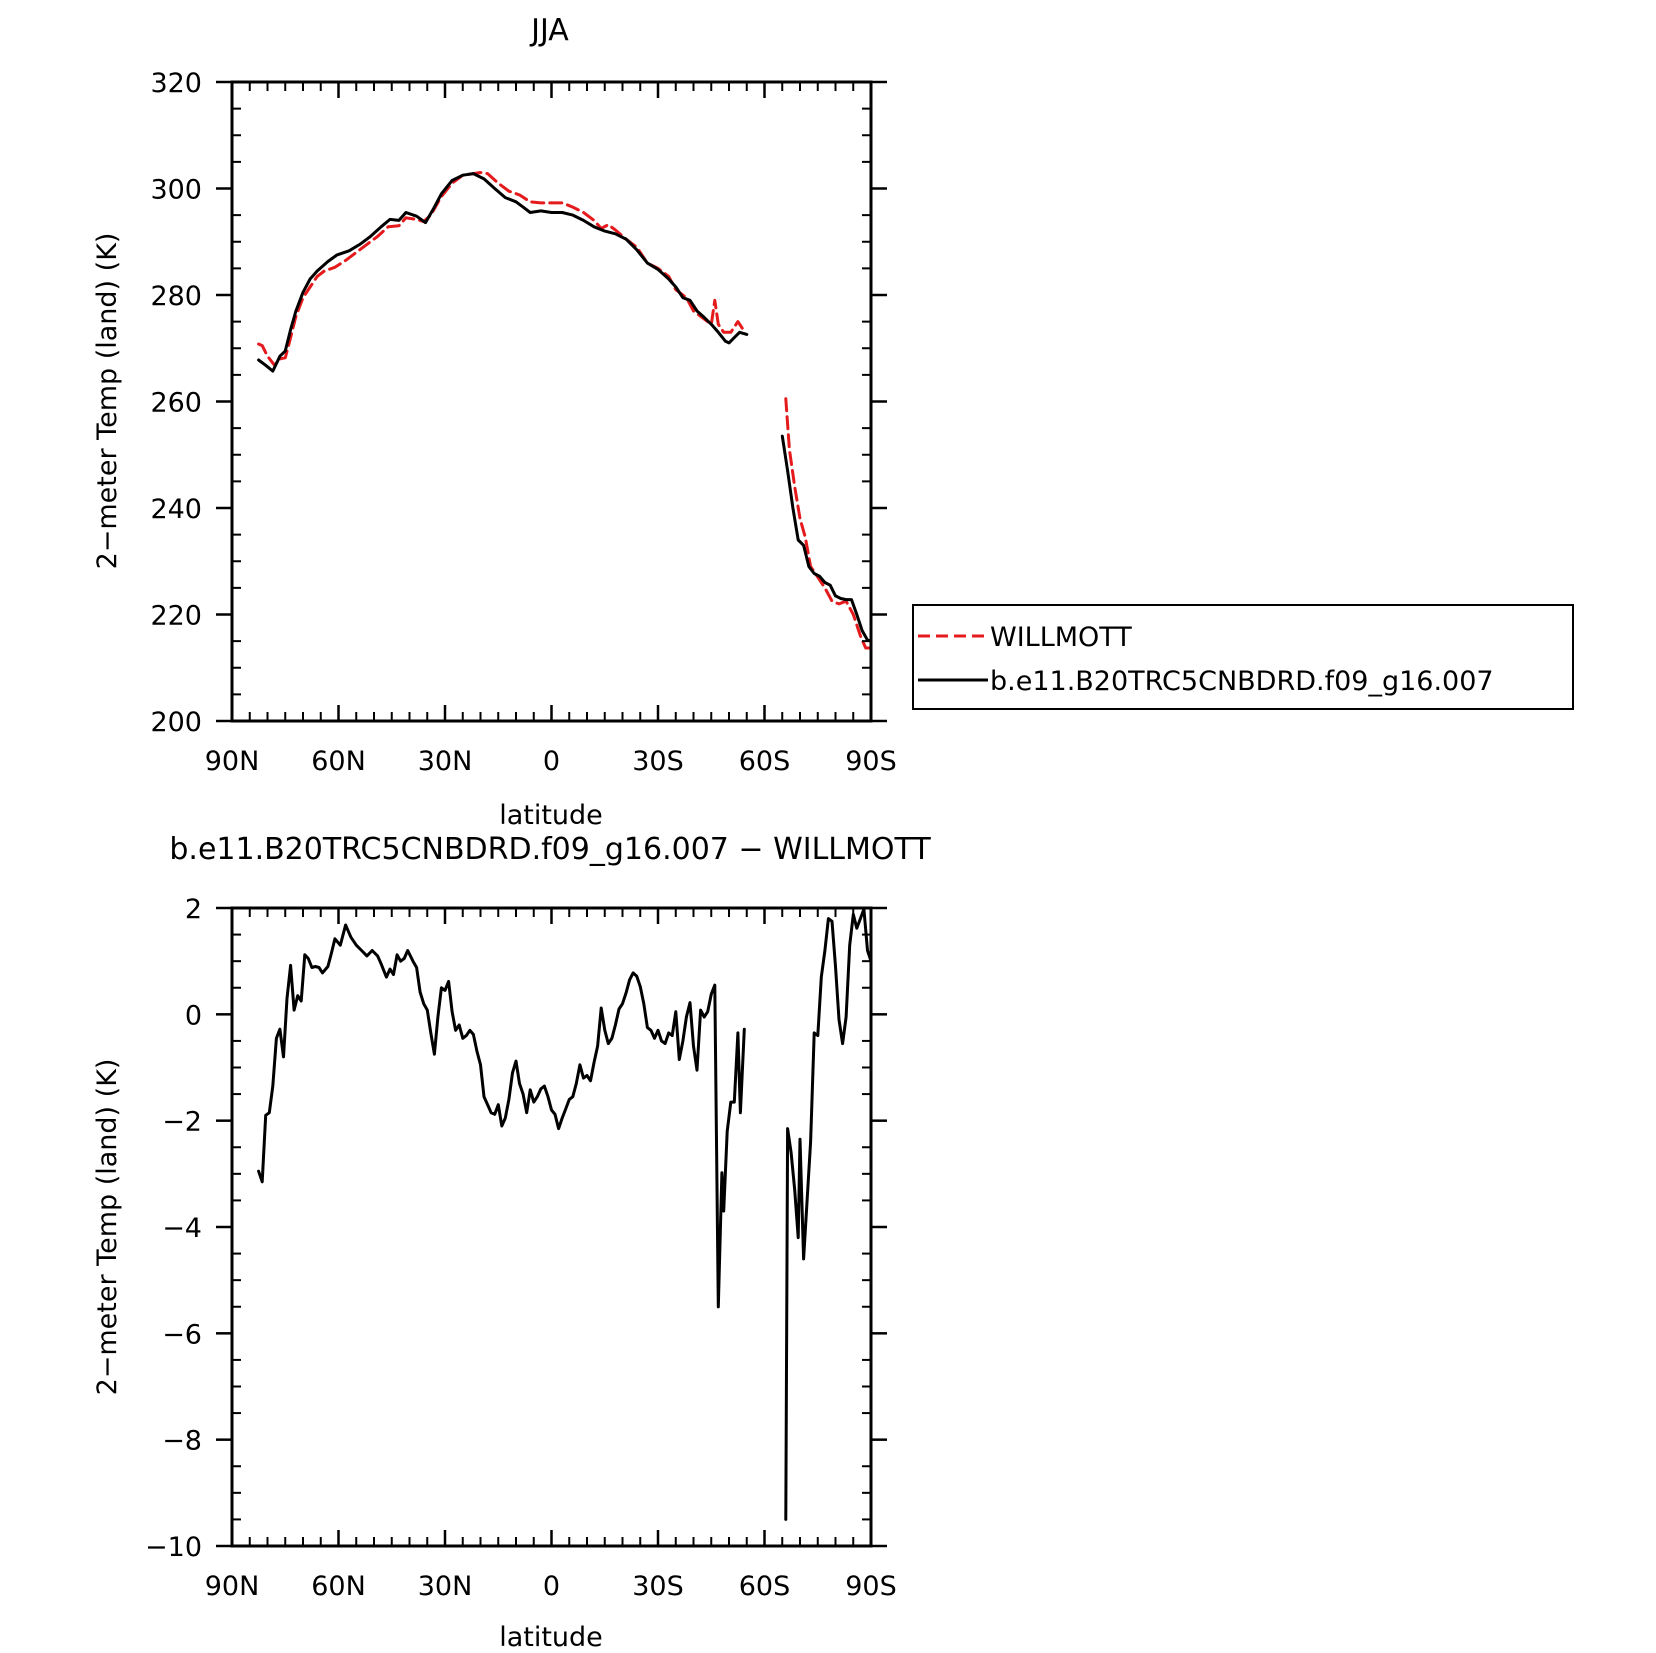  What do you see at coordinates (182, 1441) in the screenshot?
I see `chart-bottom-ytick-label: −8` at bounding box center [182, 1441].